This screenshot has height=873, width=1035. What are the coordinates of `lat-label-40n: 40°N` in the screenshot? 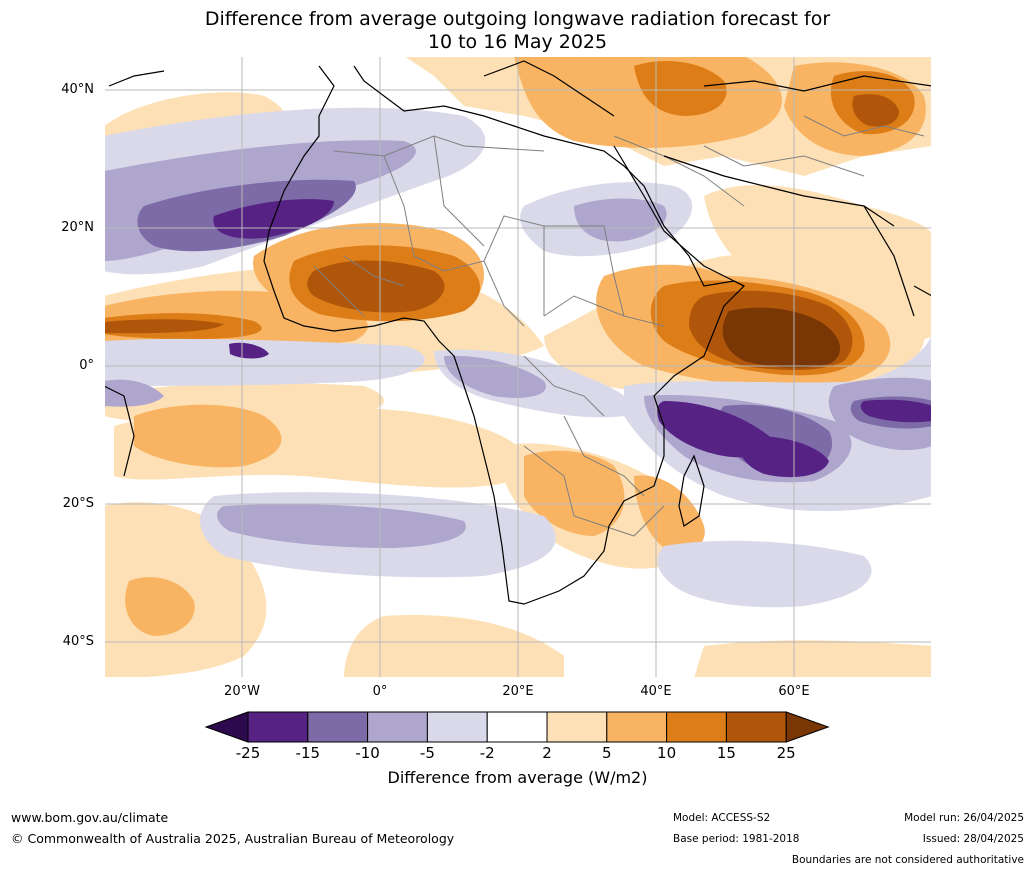 It's located at (77, 89).